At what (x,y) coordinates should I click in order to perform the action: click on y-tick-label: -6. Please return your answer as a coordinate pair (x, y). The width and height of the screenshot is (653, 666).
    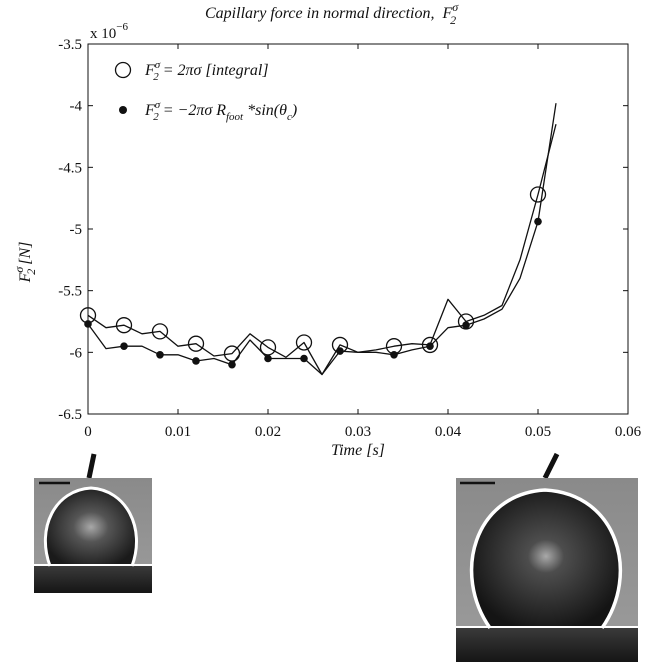
    Looking at the image, I should click on (76, 353).